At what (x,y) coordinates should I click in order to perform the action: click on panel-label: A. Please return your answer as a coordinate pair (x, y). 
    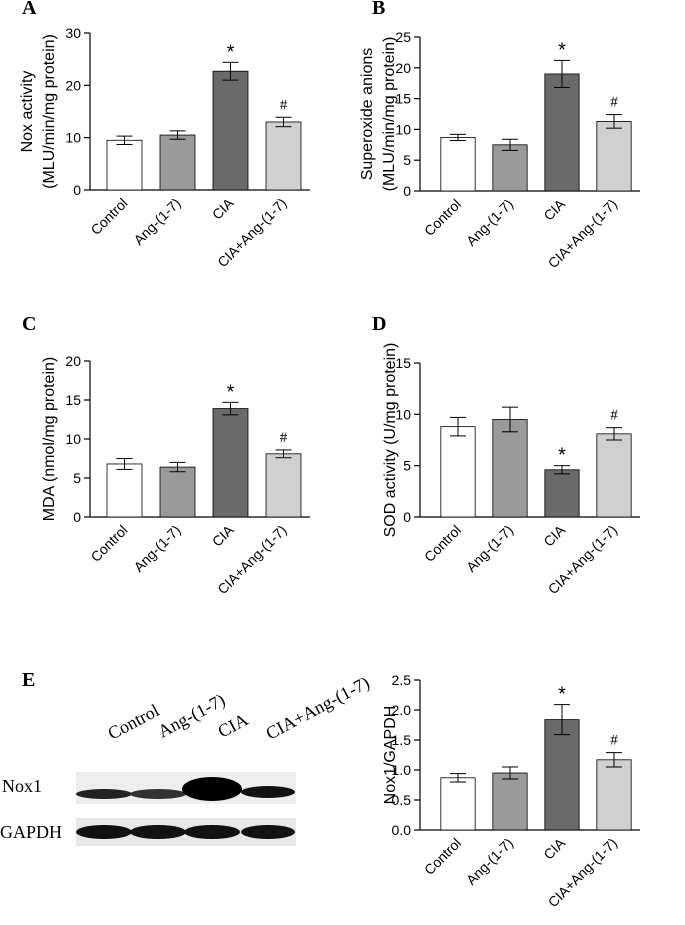
    Looking at the image, I should click on (29, 9).